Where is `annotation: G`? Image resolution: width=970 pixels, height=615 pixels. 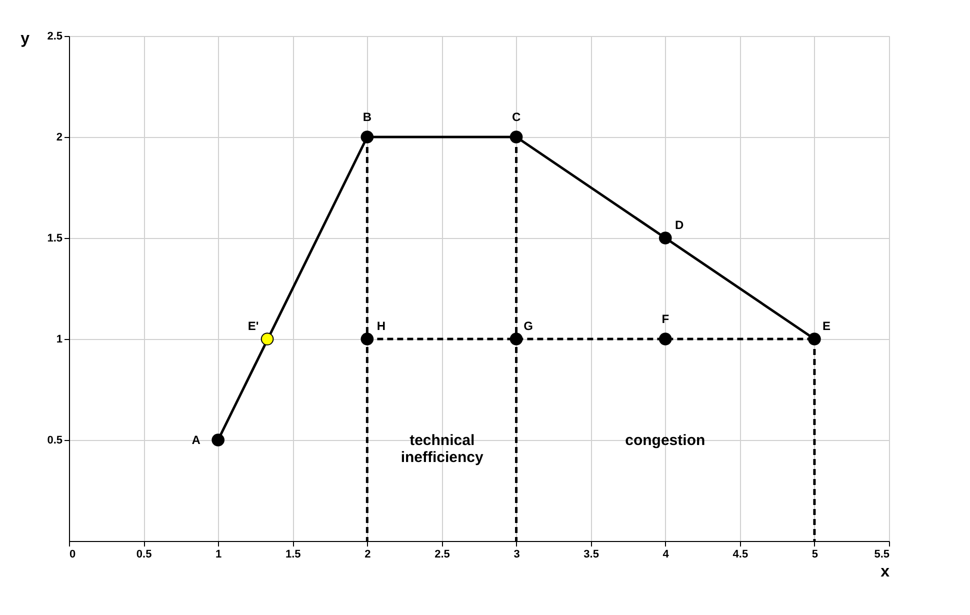
annotation: G is located at coordinates (528, 326).